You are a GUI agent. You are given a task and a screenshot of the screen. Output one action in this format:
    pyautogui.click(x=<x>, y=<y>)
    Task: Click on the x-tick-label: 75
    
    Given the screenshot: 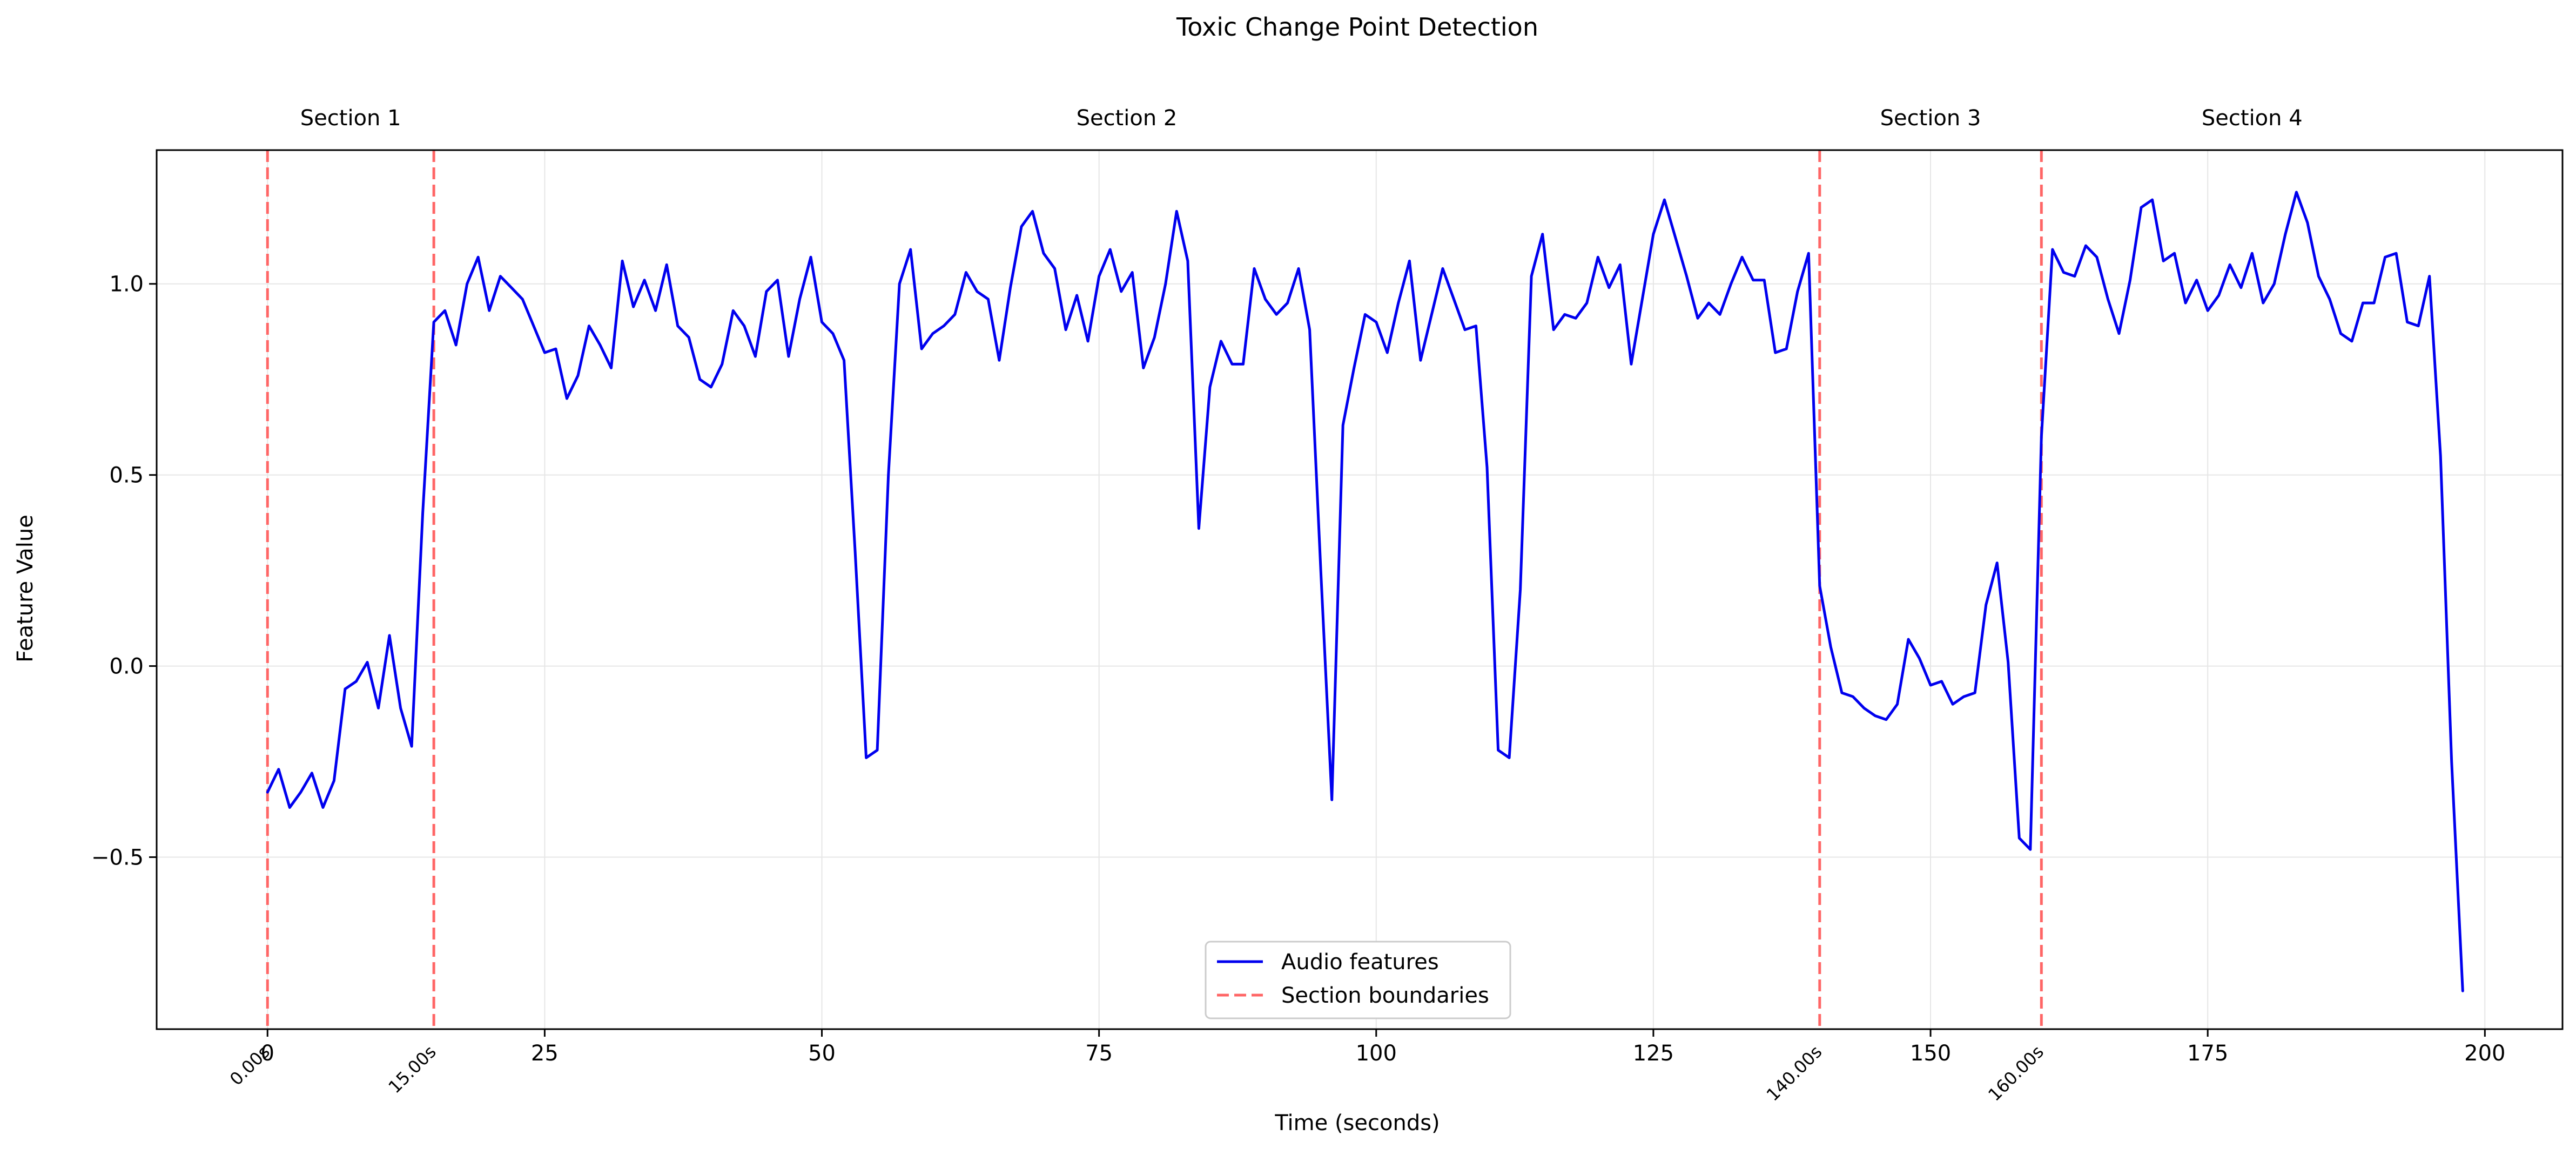 What is the action you would take?
    pyautogui.click(x=1099, y=1053)
    